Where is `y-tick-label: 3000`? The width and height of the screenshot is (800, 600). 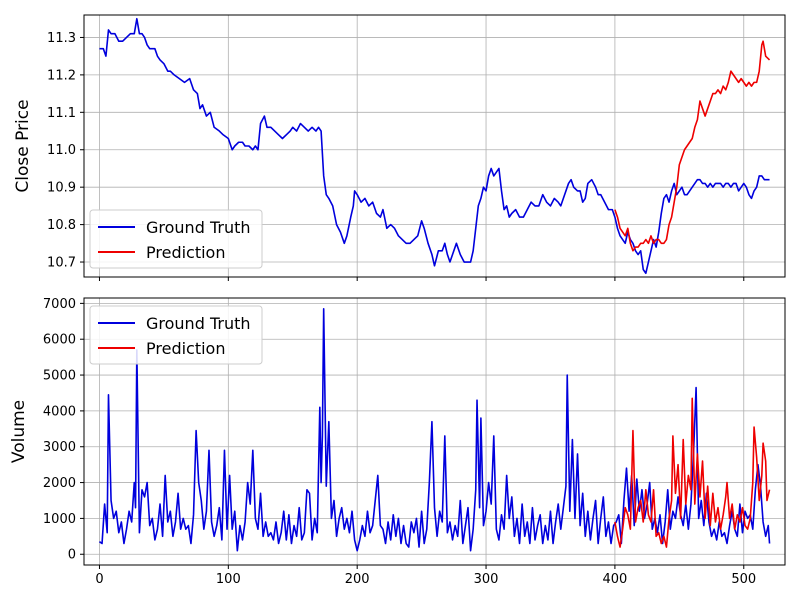
y-tick-label: 3000 is located at coordinates (59, 447).